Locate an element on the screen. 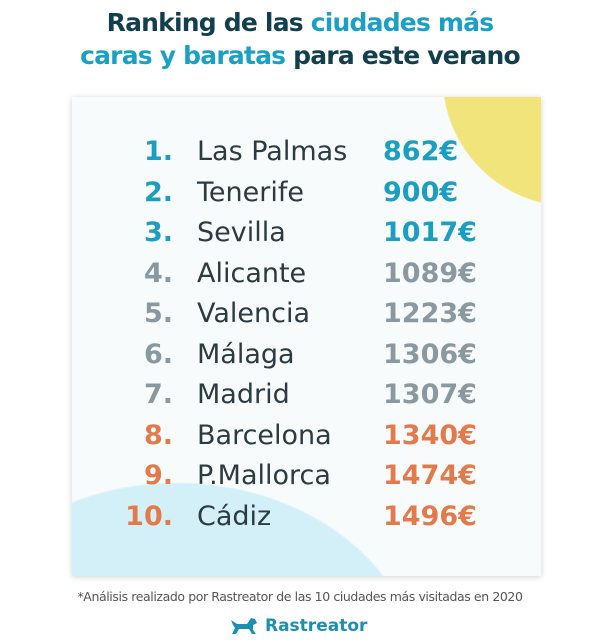 The height and width of the screenshot is (644, 600). price-value: 900€ is located at coordinates (421, 192).